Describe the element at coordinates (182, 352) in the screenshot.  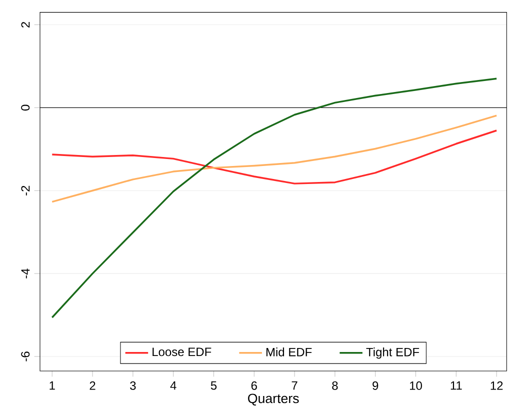
I see `legend-label: Loose EDF` at that location.